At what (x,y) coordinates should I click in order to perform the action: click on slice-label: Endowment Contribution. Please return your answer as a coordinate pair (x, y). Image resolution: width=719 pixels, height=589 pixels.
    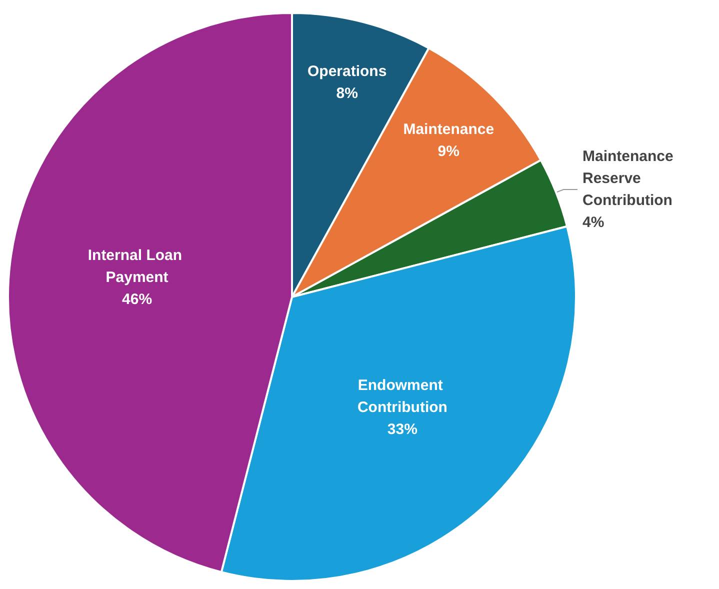
    Looking at the image, I should click on (402, 396).